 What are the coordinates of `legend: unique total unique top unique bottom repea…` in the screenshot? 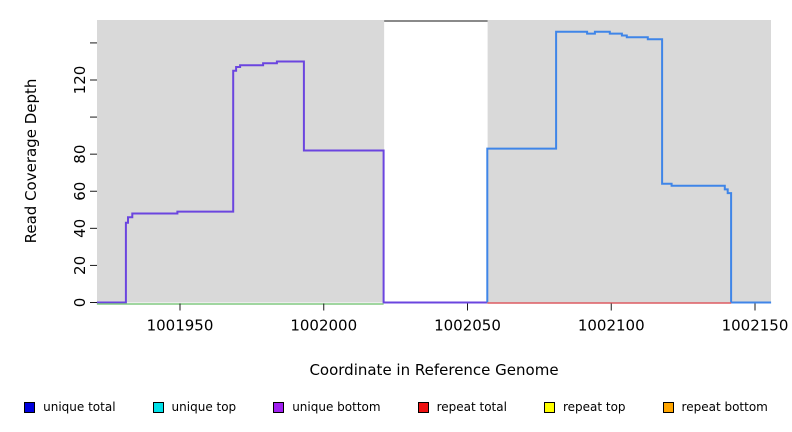 It's located at (396, 407).